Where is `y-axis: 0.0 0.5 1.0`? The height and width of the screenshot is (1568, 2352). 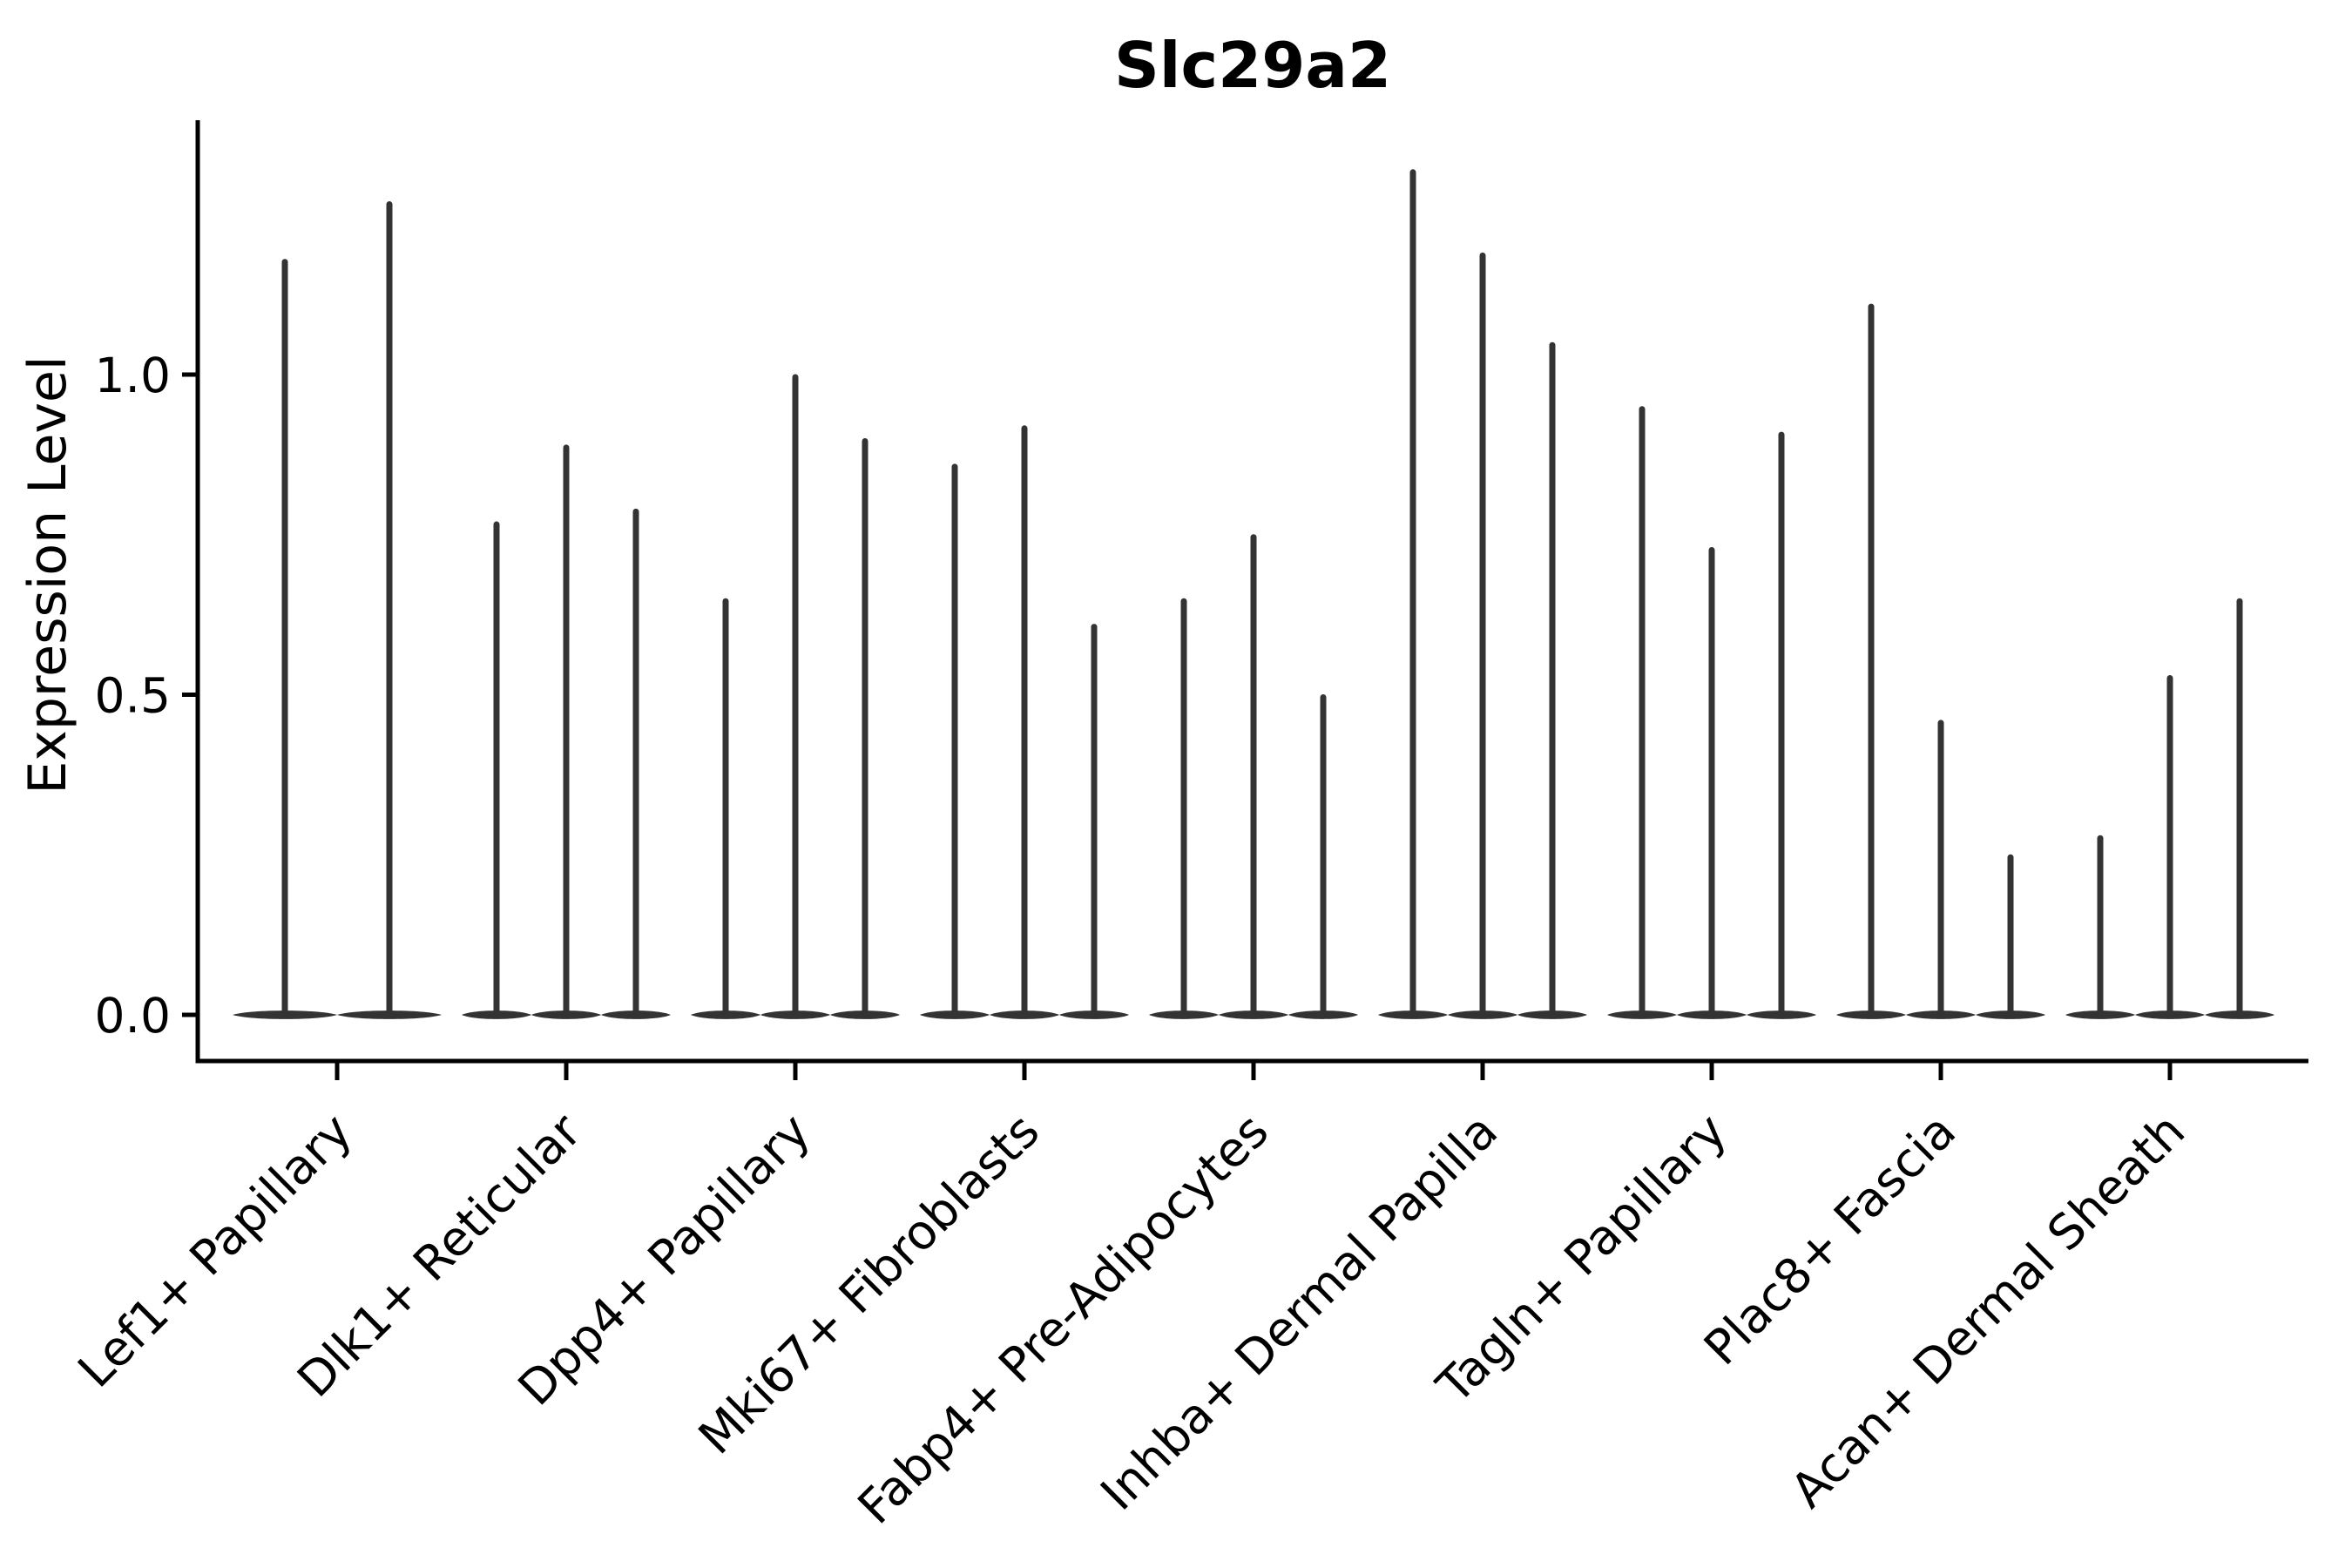
y-axis: 0.0 0.5 1.0 is located at coordinates (146, 696).